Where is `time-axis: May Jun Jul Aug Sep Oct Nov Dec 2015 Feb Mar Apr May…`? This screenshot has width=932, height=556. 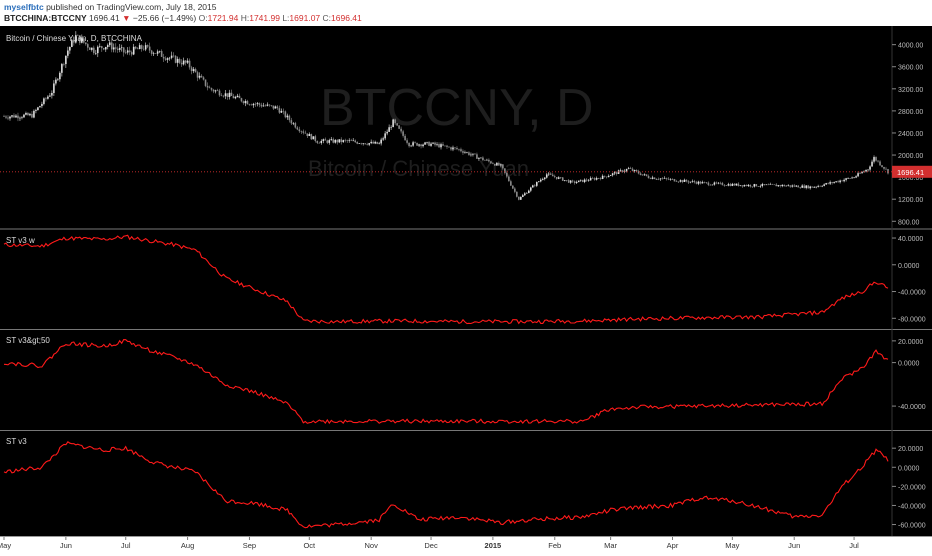
time-axis: May Jun Jul Aug Sep Oct Nov Dec 2015 Feb Mar Apr May… is located at coordinates (466, 543).